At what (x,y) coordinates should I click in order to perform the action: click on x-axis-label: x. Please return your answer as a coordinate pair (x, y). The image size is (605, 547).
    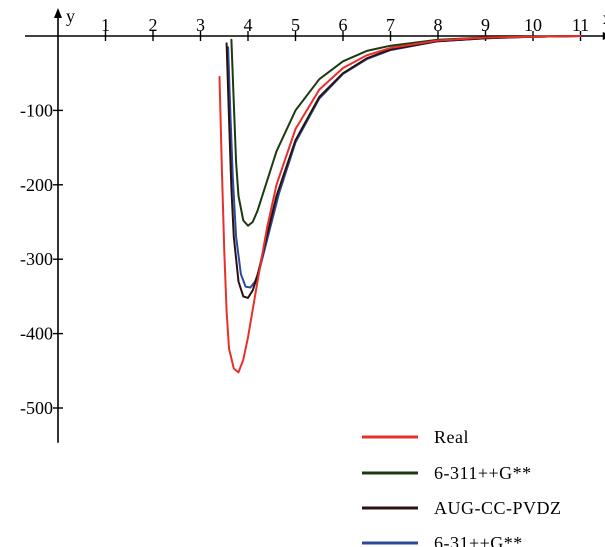
    Looking at the image, I should click on (604, 18).